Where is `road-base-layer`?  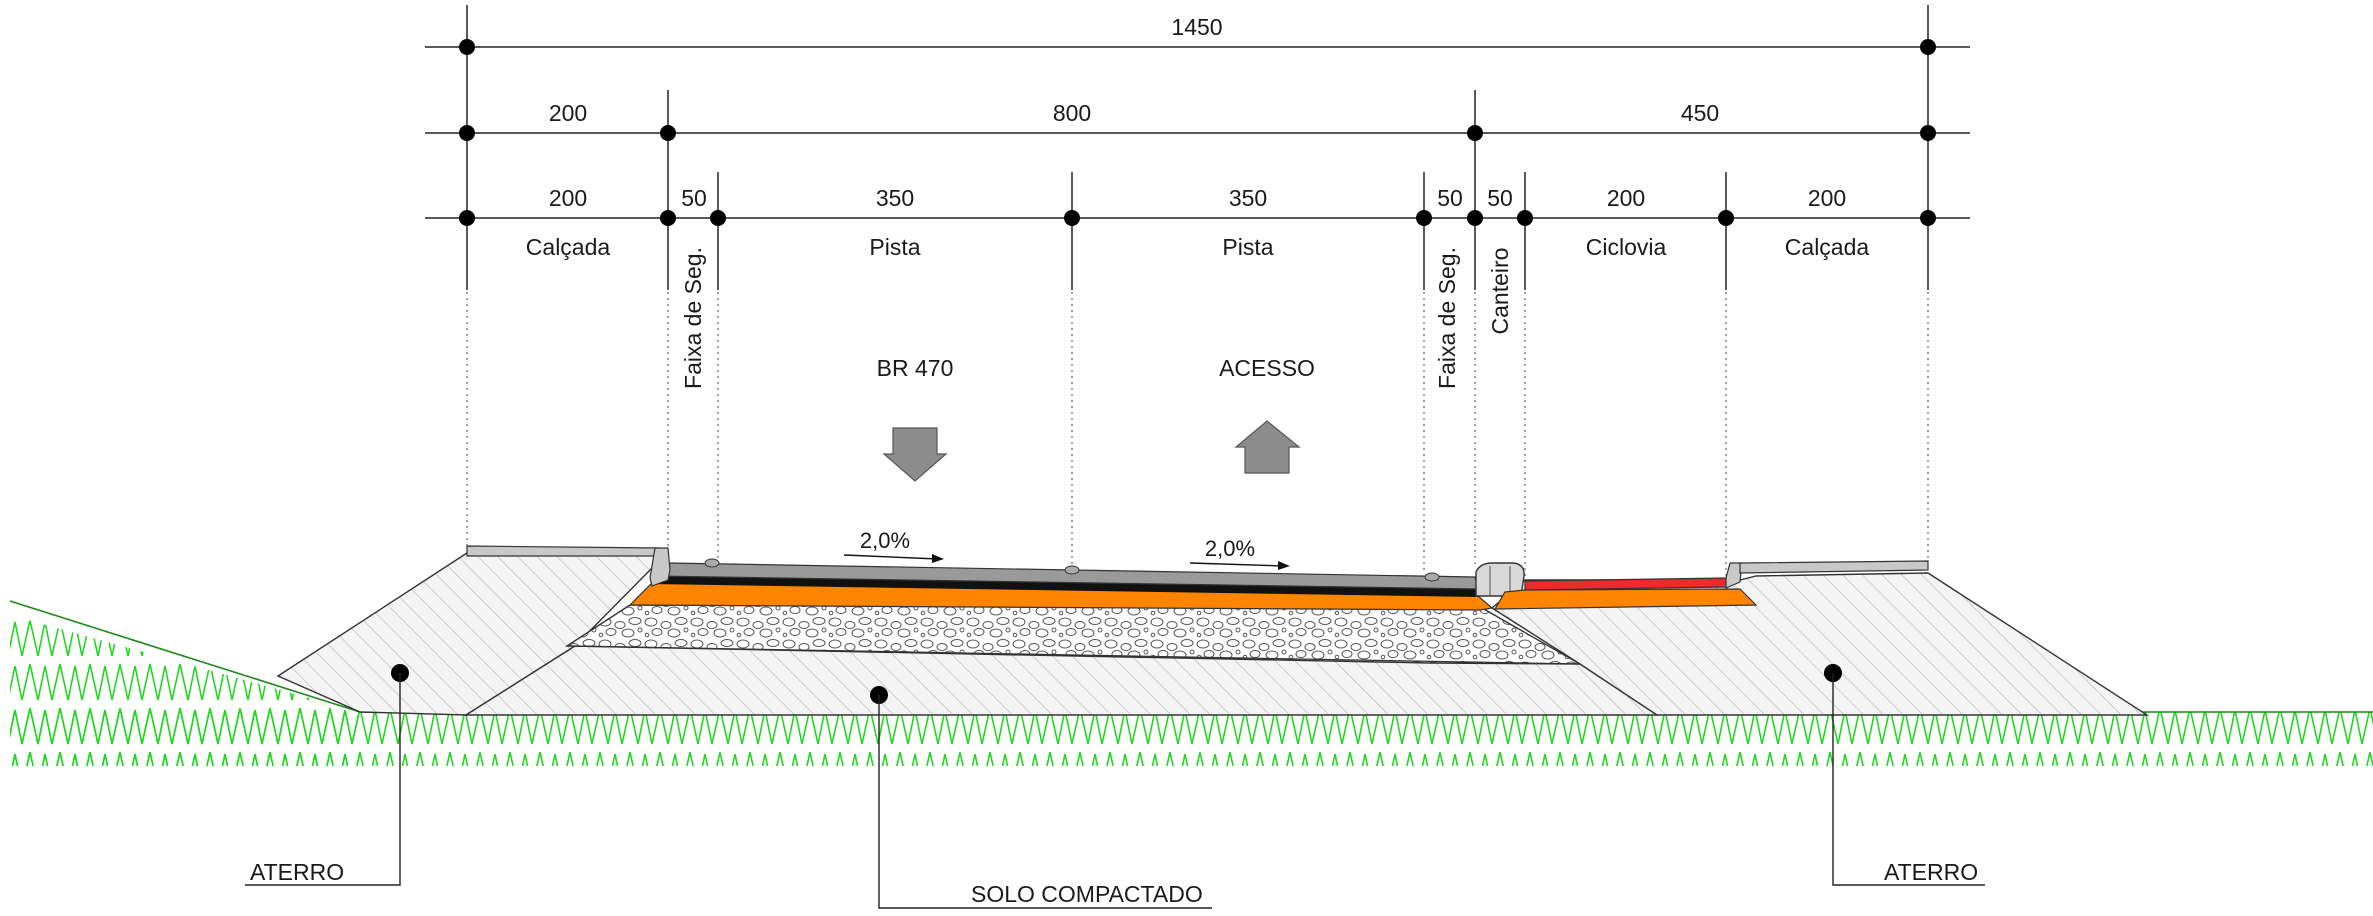
road-base-layer is located at coordinates (1061, 596).